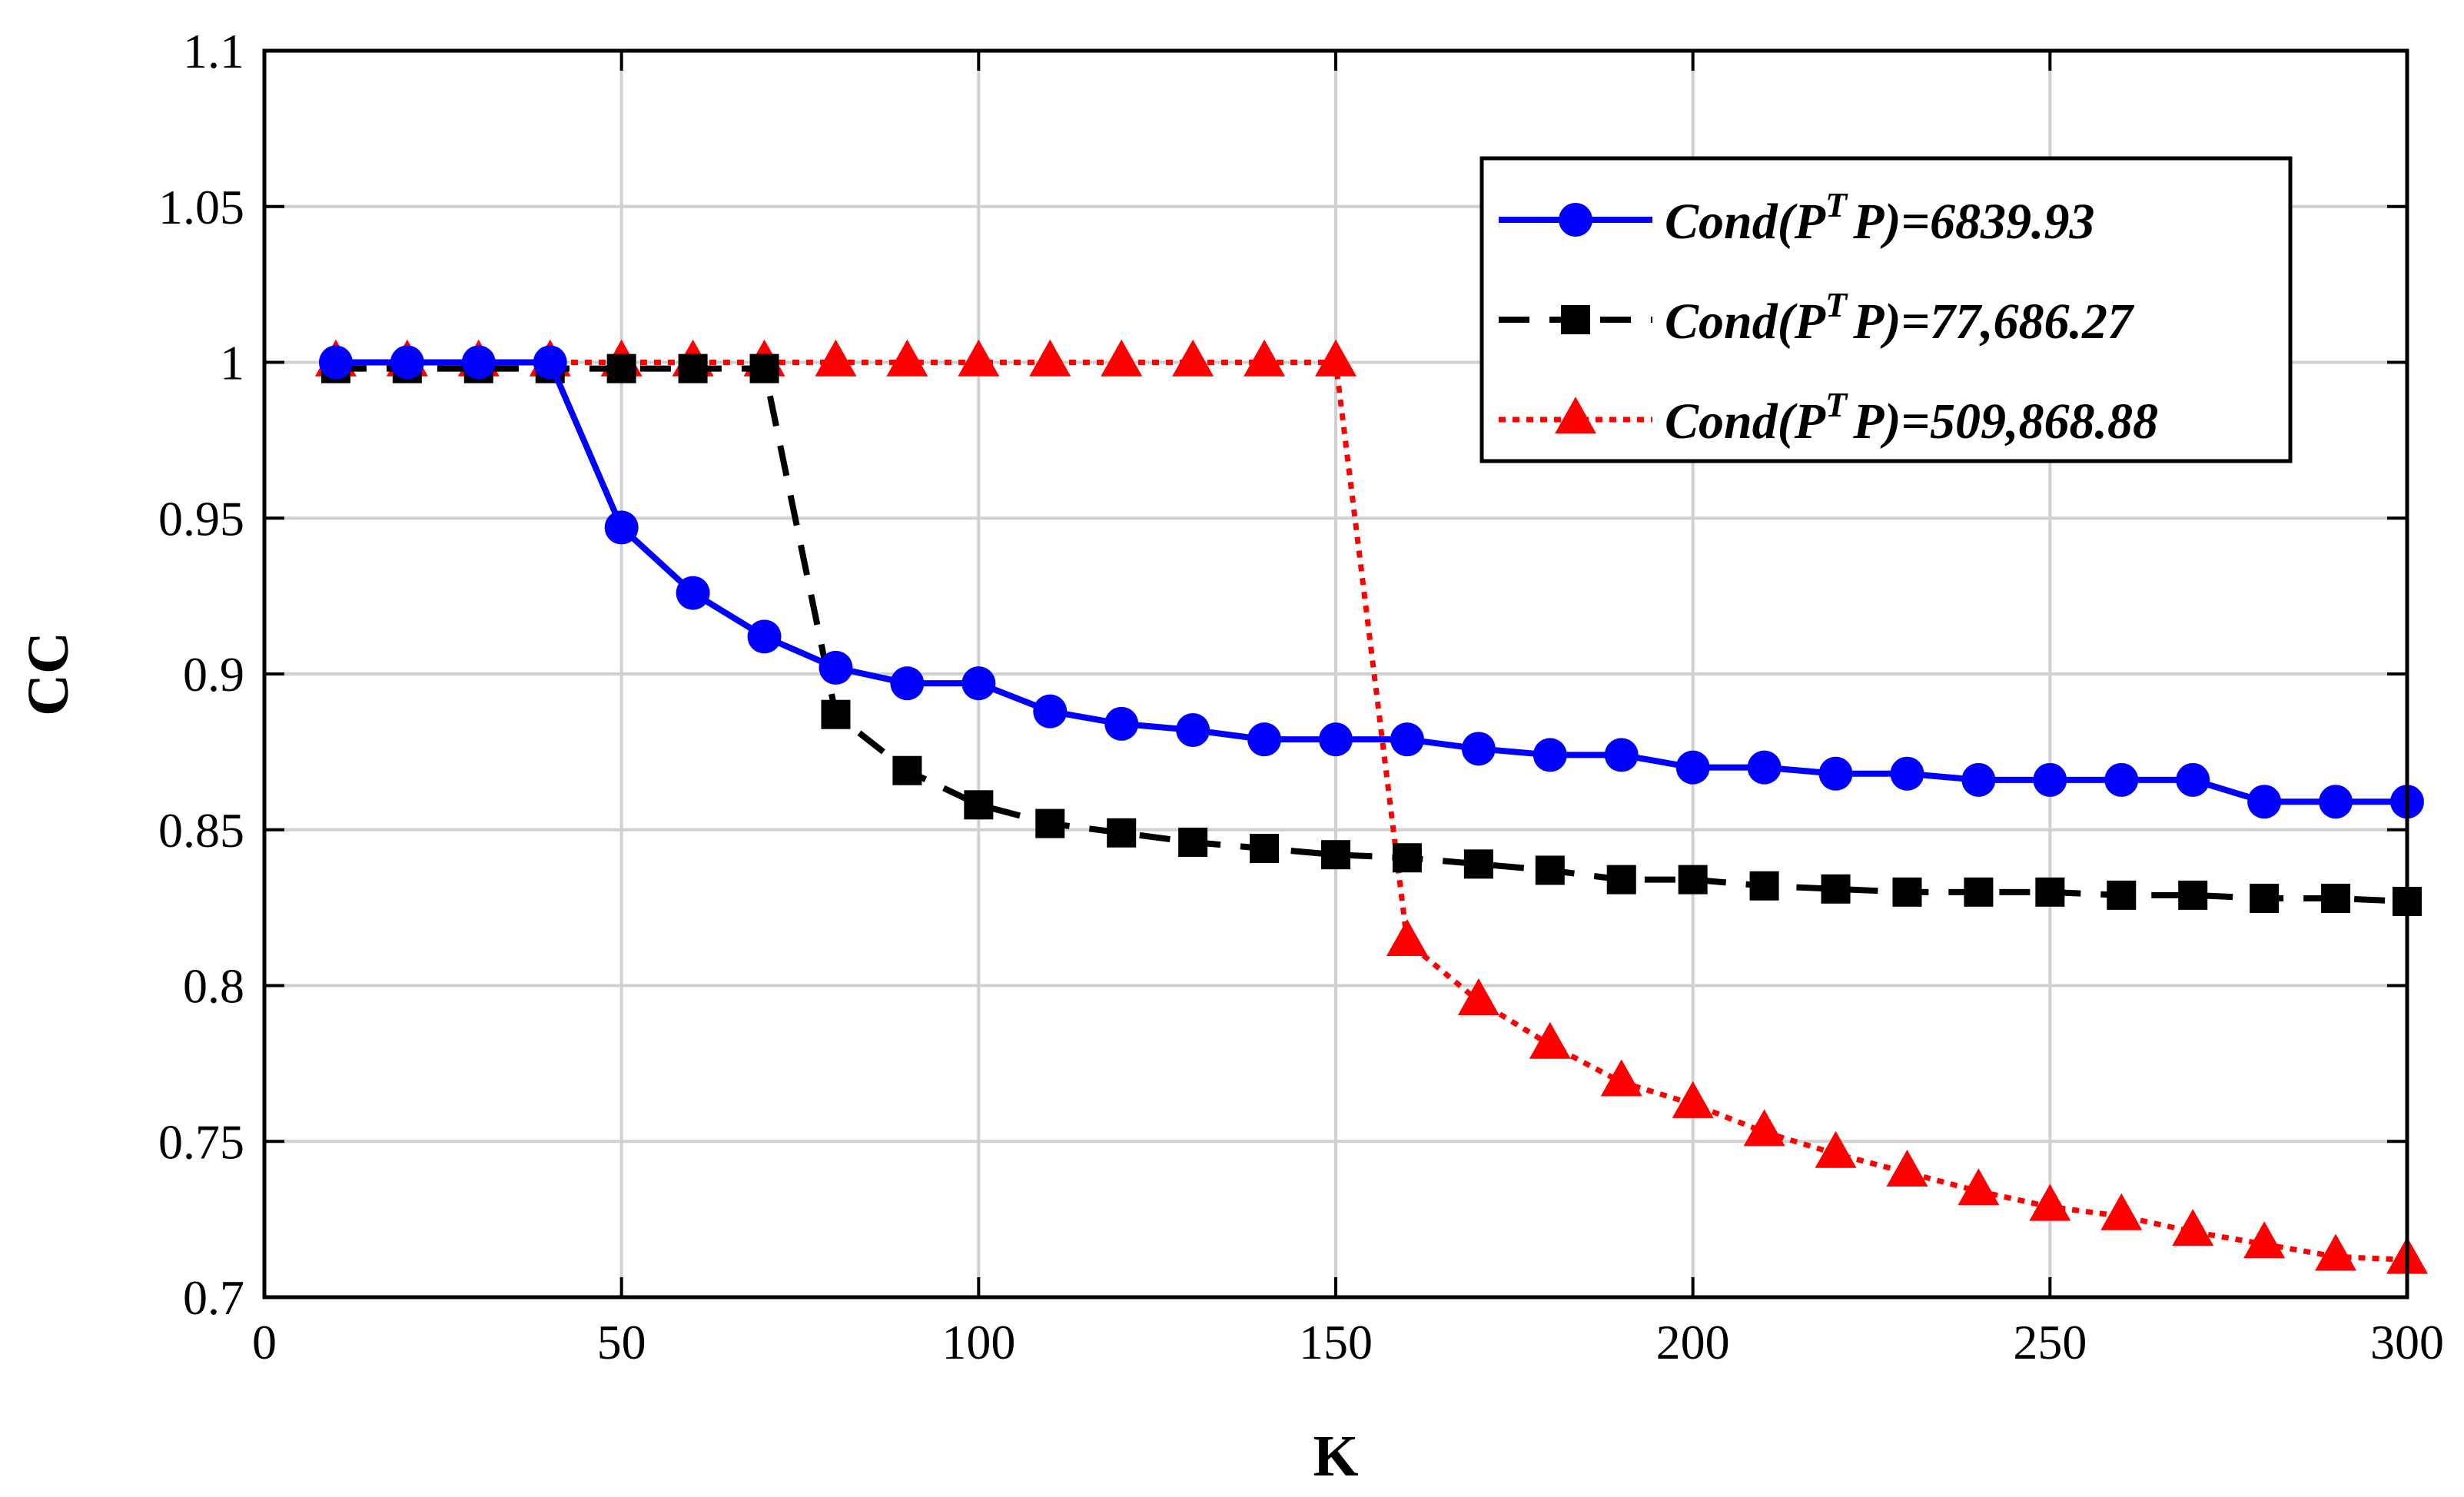  What do you see at coordinates (201, 1141) in the screenshot?
I see `y-tick-label: 0.75` at bounding box center [201, 1141].